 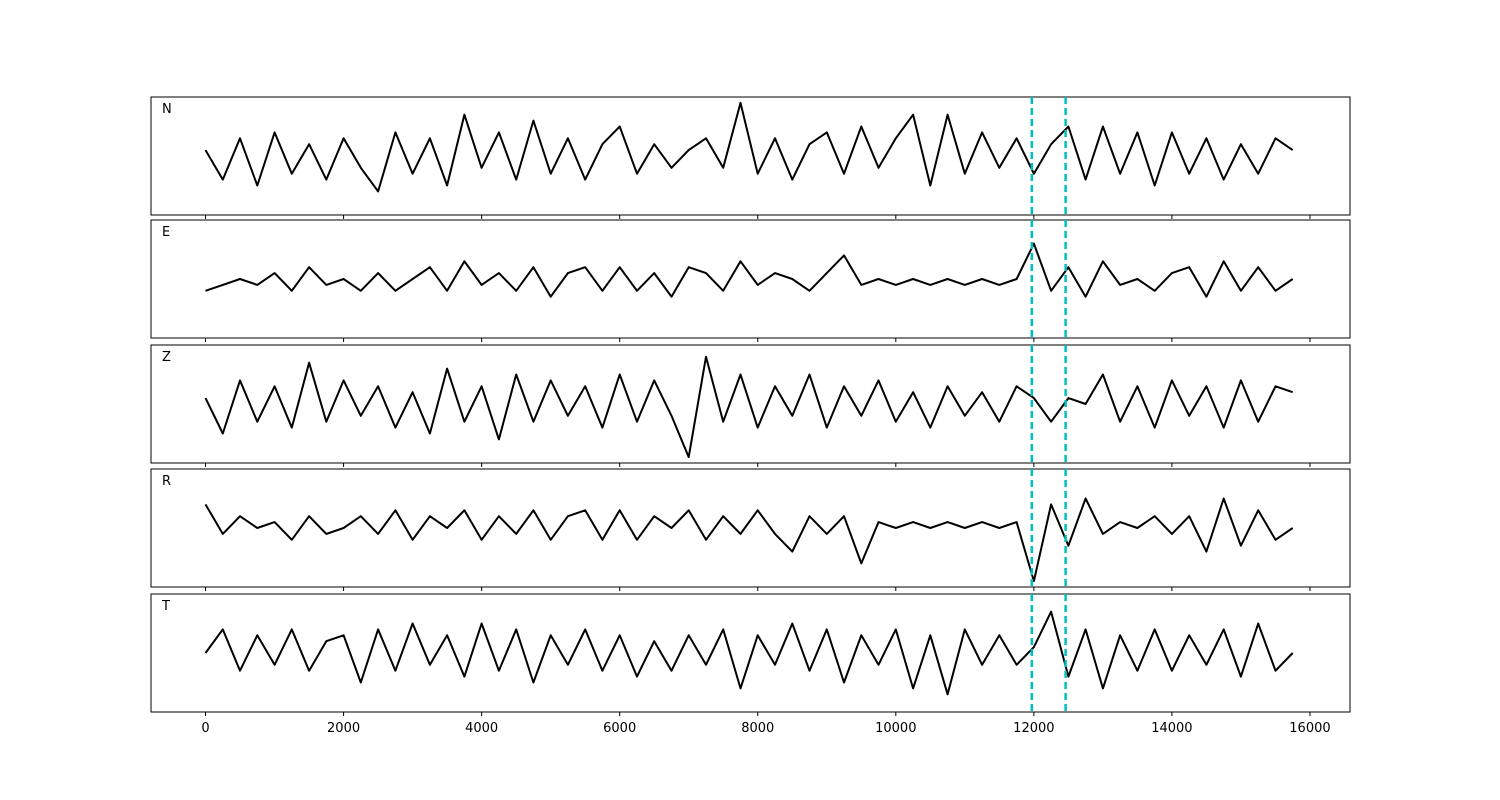 What do you see at coordinates (166, 481) in the screenshot?
I see `panel-label: R` at bounding box center [166, 481].